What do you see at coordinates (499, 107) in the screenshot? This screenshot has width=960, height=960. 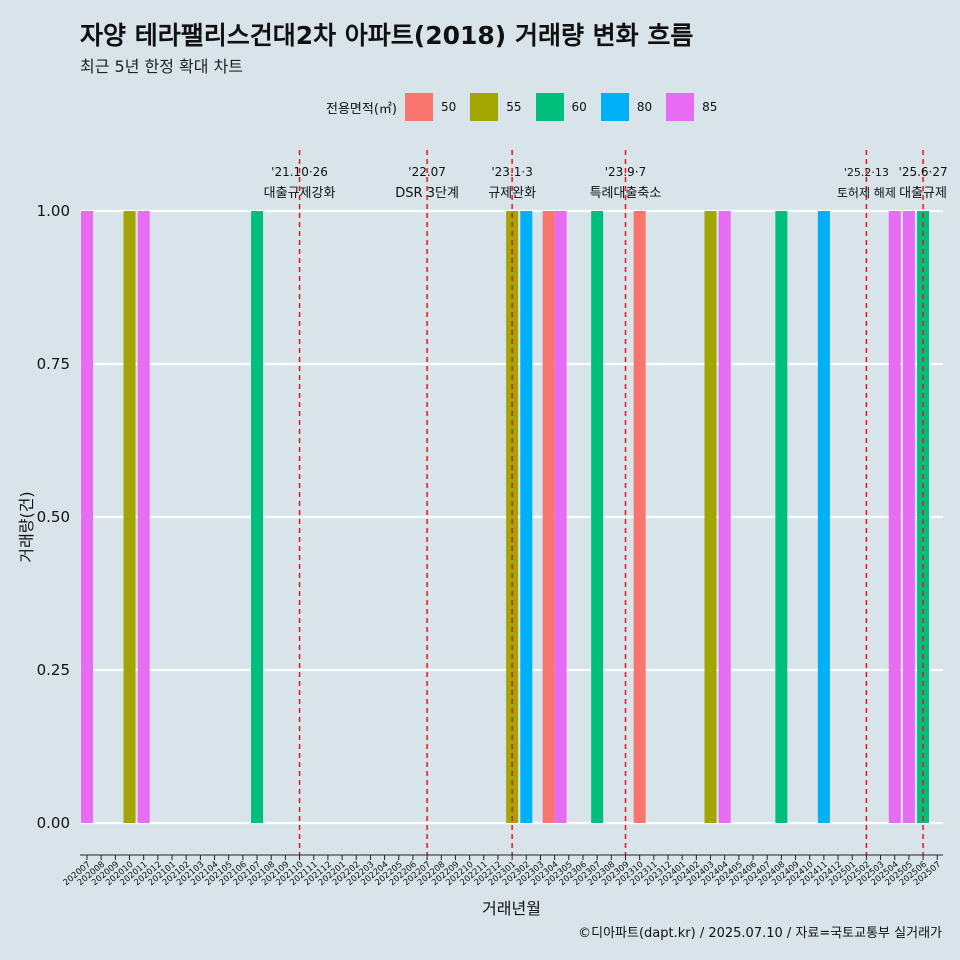 I see `legend-item-55: 55` at bounding box center [499, 107].